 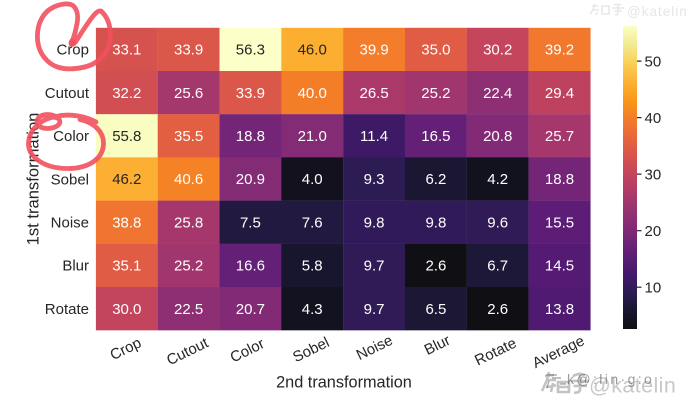 I want to click on svg-text: 25.8, so click(x=188, y=222).